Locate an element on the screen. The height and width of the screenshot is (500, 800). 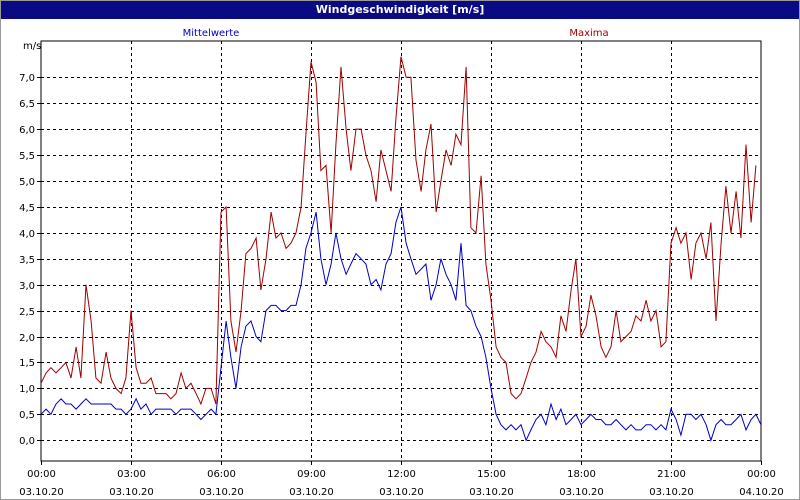
y-tick-label: 3,0 is located at coordinates (27, 286).